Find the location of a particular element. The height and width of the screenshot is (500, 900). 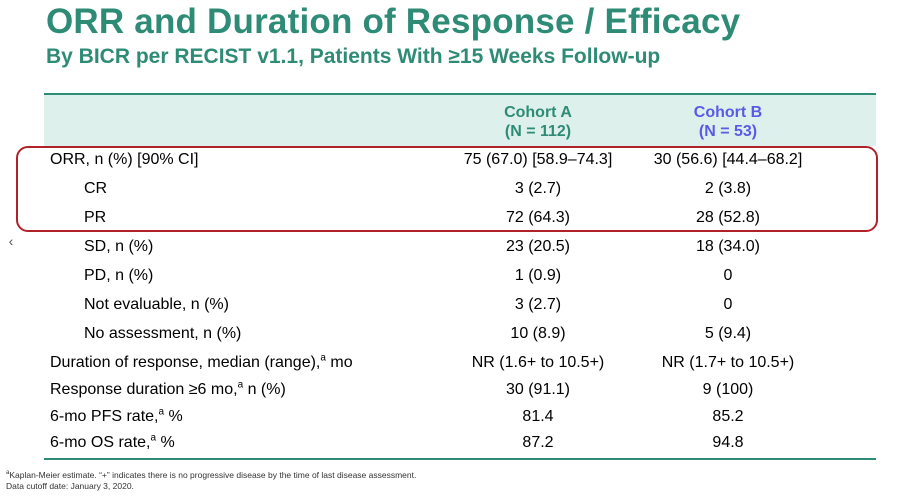

cohort-b-n: (N = 53) is located at coordinates (728, 131).